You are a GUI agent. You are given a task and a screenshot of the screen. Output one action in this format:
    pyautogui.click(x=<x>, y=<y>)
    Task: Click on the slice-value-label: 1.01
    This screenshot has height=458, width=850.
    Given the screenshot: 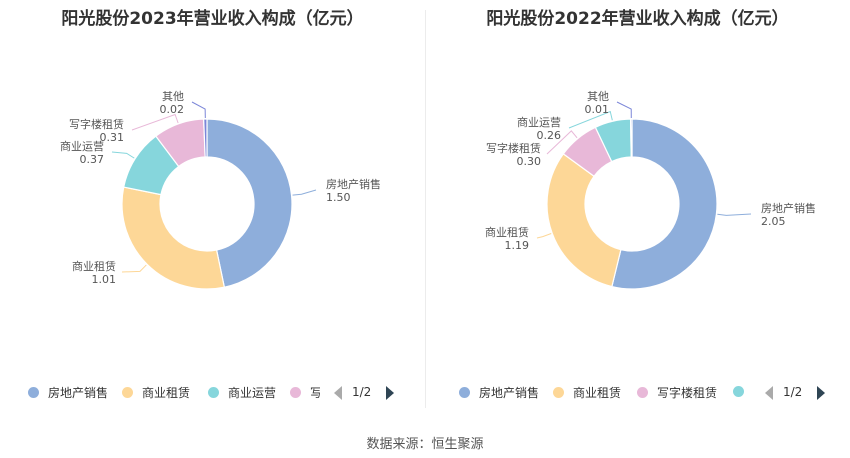 What is the action you would take?
    pyautogui.click(x=104, y=279)
    